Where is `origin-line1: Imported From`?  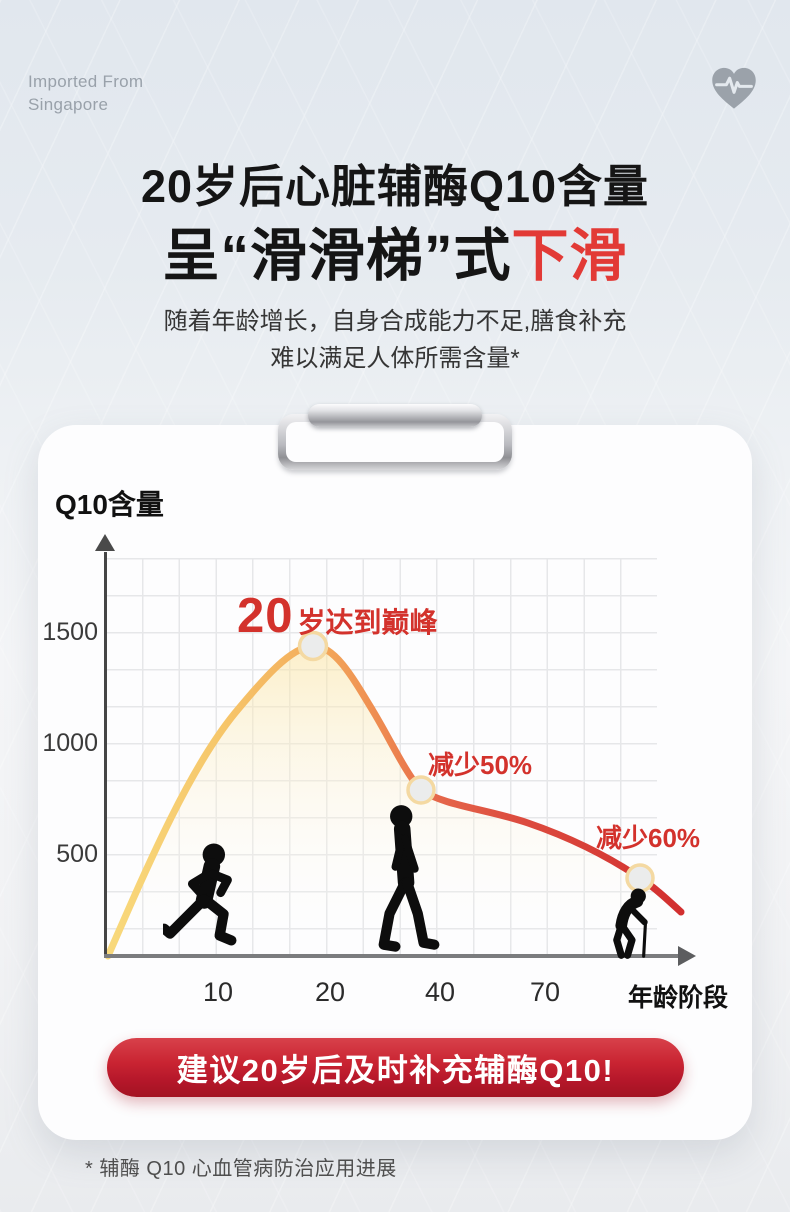
origin-line1: Imported From is located at coordinates (86, 81).